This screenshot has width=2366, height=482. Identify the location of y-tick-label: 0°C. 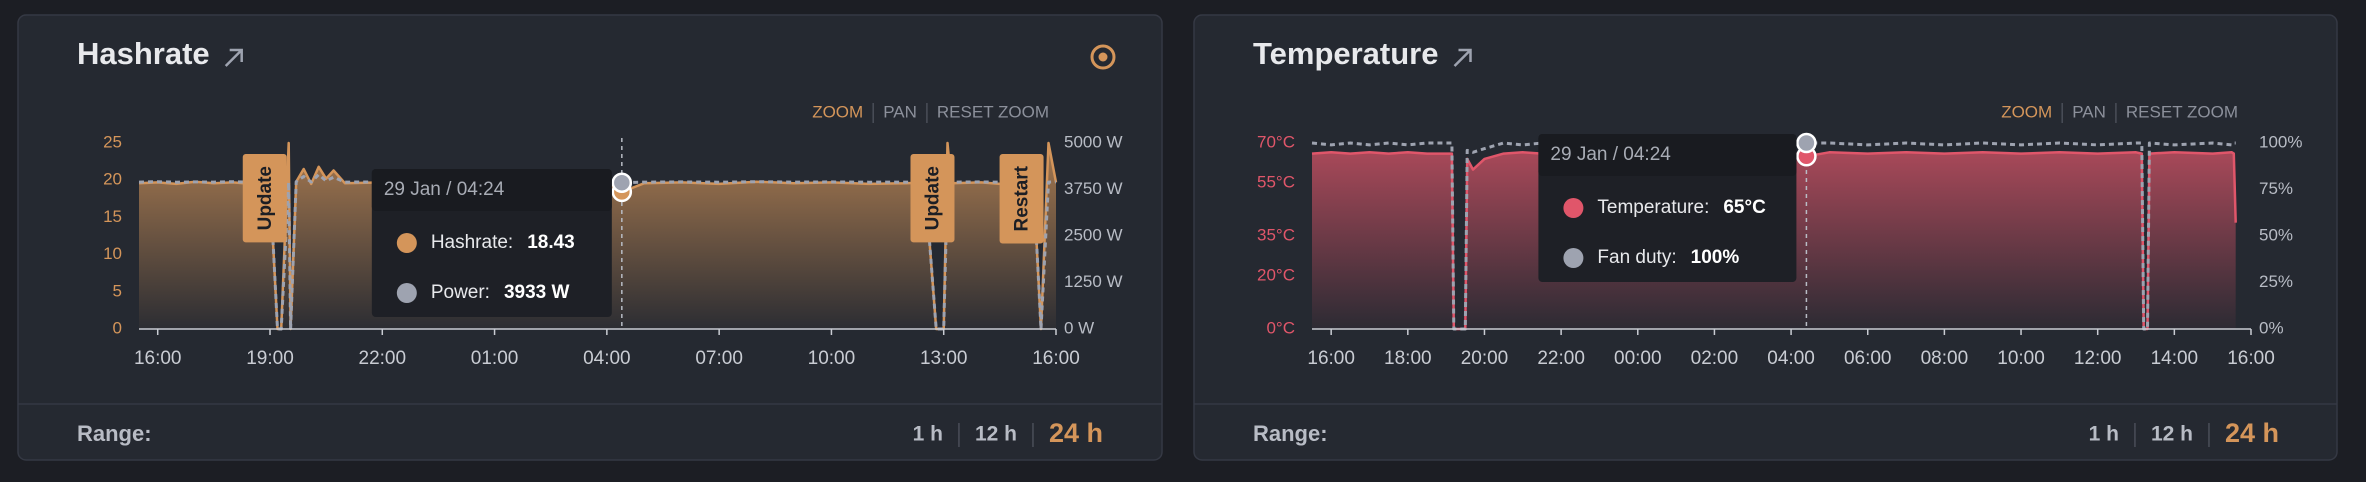
(1280, 327).